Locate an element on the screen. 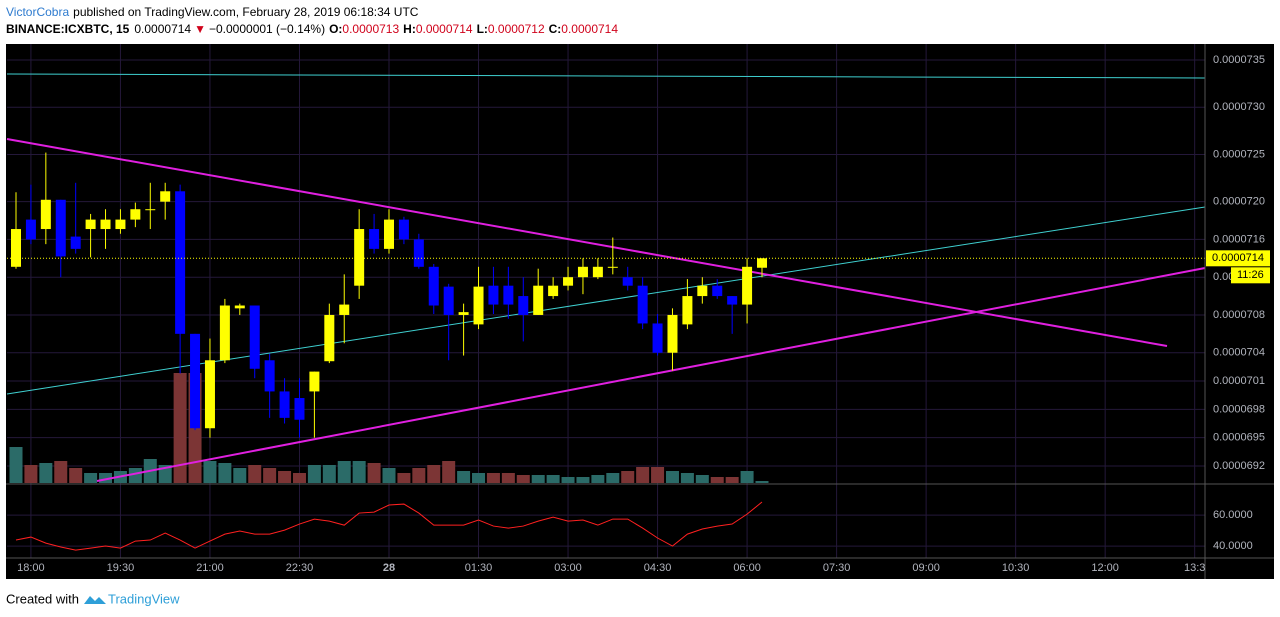 The width and height of the screenshot is (1280, 617). change: −0.0000001 (−0.14%) is located at coordinates (267, 29).